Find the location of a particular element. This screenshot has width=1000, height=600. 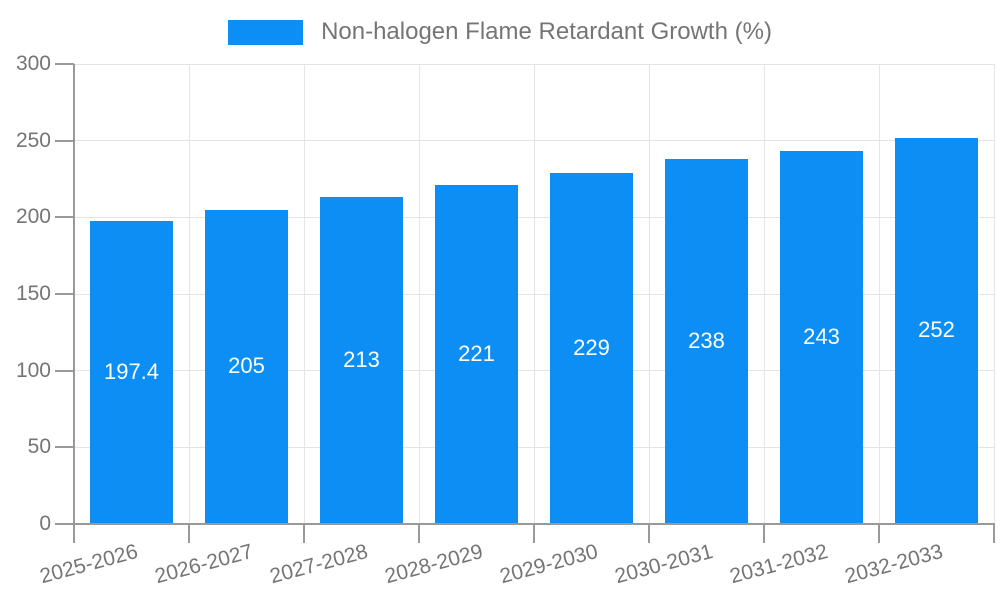

legend-label: Non-halogen Flame Retardant Growth (%) is located at coordinates (546, 31).